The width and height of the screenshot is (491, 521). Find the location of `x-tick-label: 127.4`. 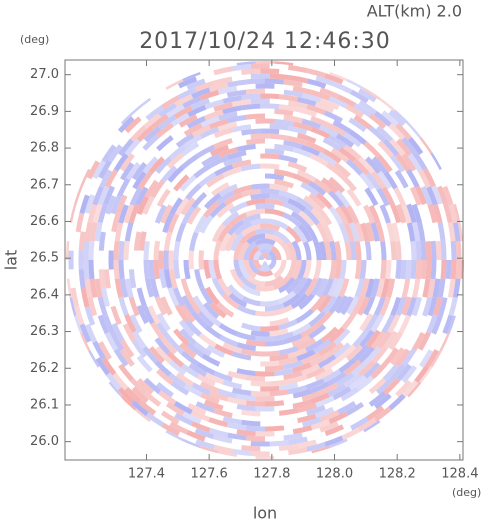

x-tick-label: 127.4 is located at coordinates (146, 474).